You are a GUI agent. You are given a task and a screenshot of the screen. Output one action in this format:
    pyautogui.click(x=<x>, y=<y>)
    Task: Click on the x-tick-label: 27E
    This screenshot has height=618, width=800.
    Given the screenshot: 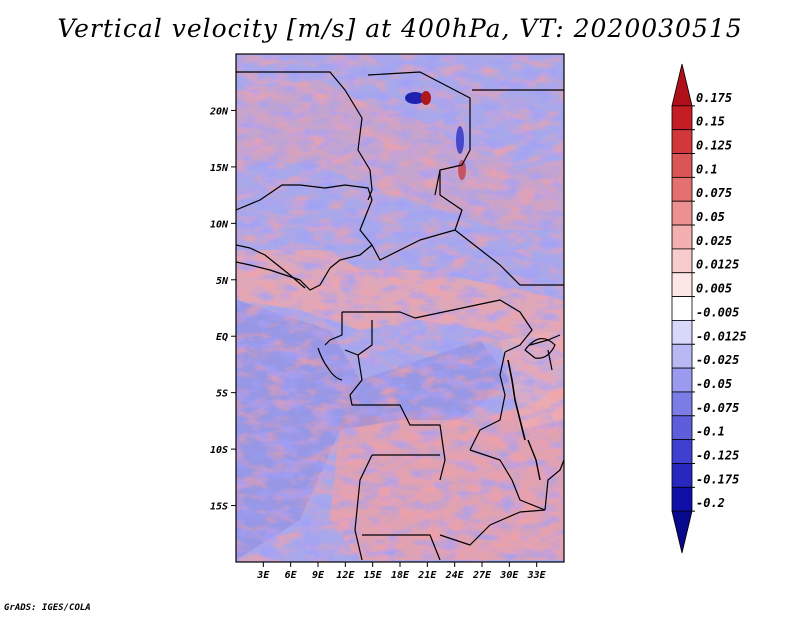 What is the action you would take?
    pyautogui.click(x=482, y=575)
    